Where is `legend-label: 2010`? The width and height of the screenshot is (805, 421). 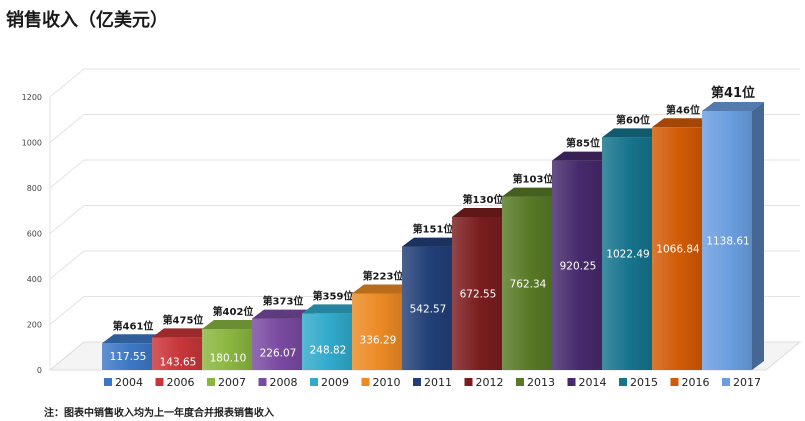 legend-label: 2010 is located at coordinates (387, 382).